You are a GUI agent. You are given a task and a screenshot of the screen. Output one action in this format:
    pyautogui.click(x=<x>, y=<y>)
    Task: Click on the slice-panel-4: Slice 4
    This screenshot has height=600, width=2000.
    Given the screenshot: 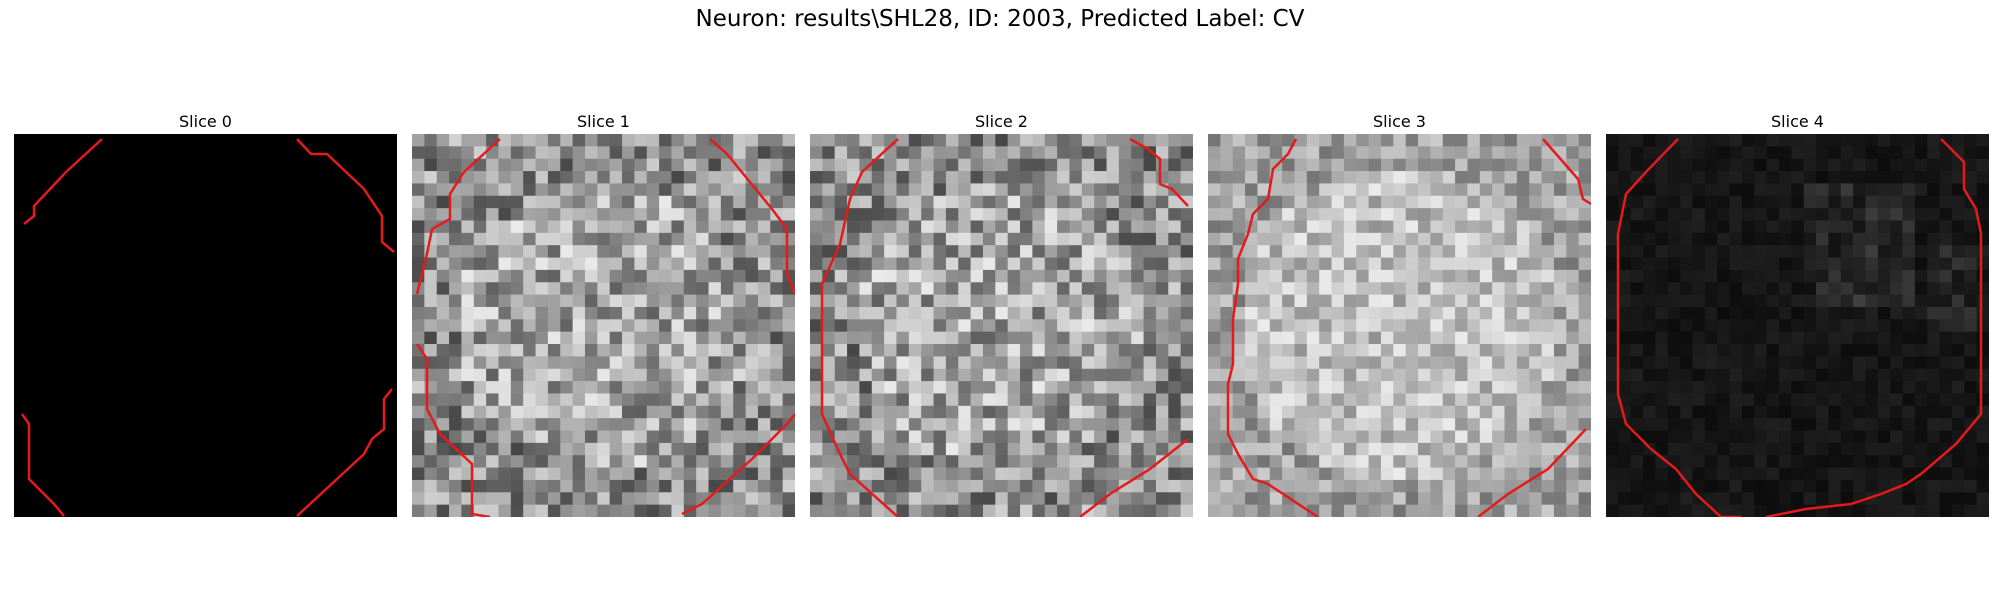 What is the action you would take?
    pyautogui.click(x=1797, y=313)
    